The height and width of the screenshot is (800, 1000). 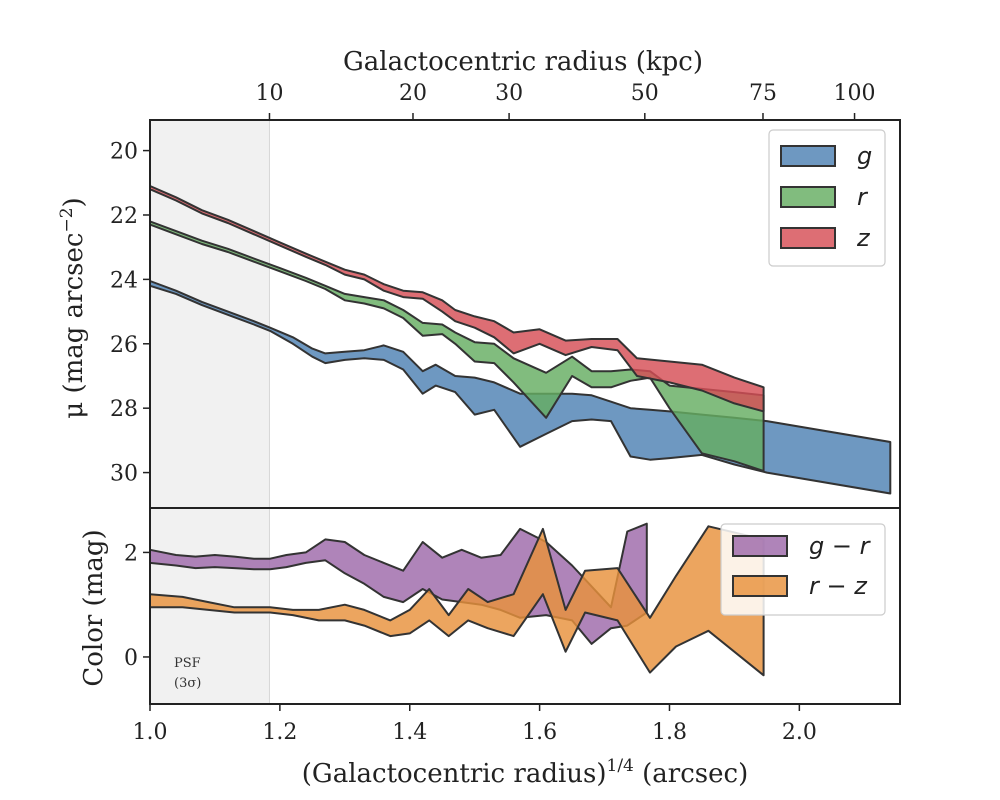 What do you see at coordinates (413, 93) in the screenshot?
I see `top-xtick-label-1: 20` at bounding box center [413, 93].